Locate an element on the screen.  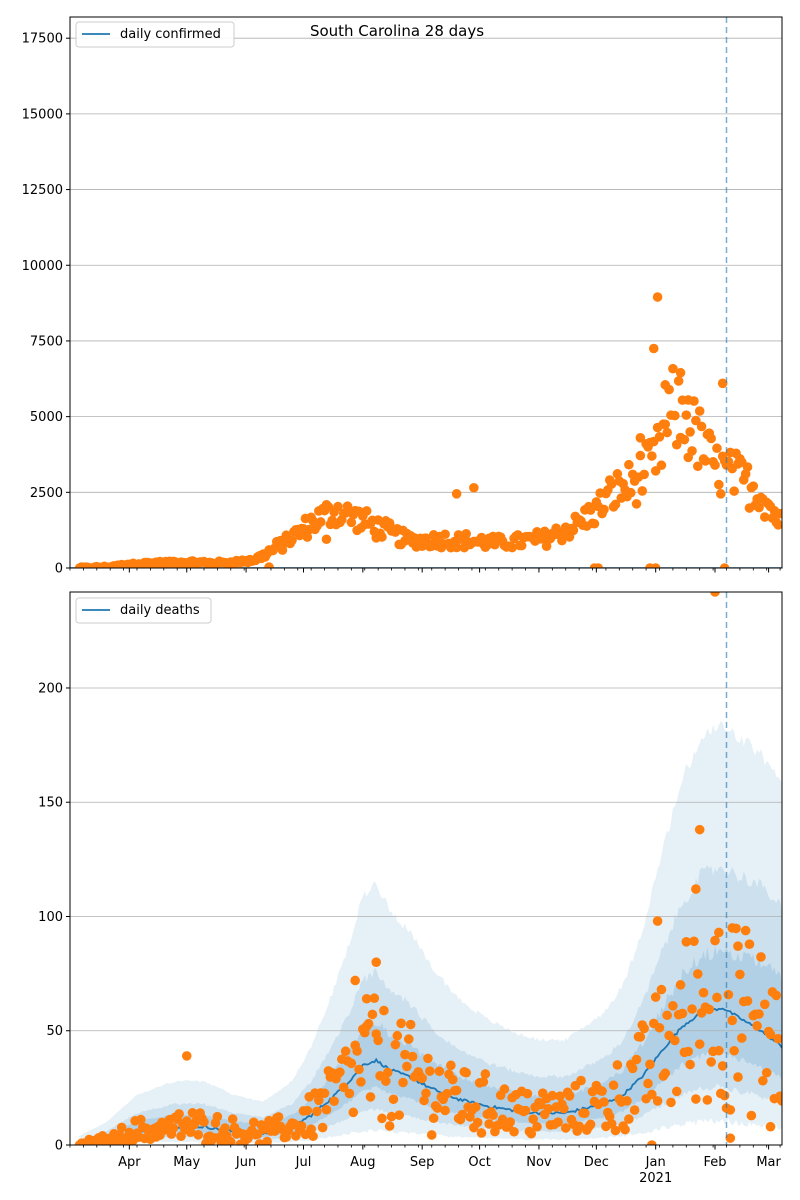
confirmed-x-axis is located at coordinates (425, 570).